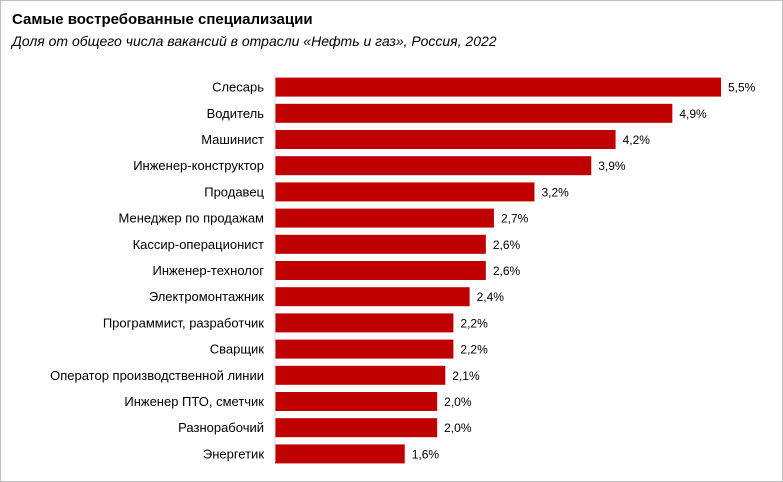 This screenshot has height=482, width=783. I want to click on category-label: Разнорабочий, so click(221, 427).